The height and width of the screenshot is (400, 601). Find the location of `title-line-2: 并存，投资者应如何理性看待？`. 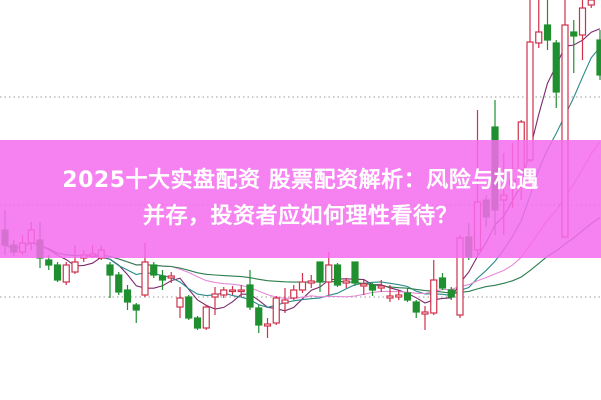

title-line-2: 并存，投资者应如何理性看待？ is located at coordinates (300, 216).